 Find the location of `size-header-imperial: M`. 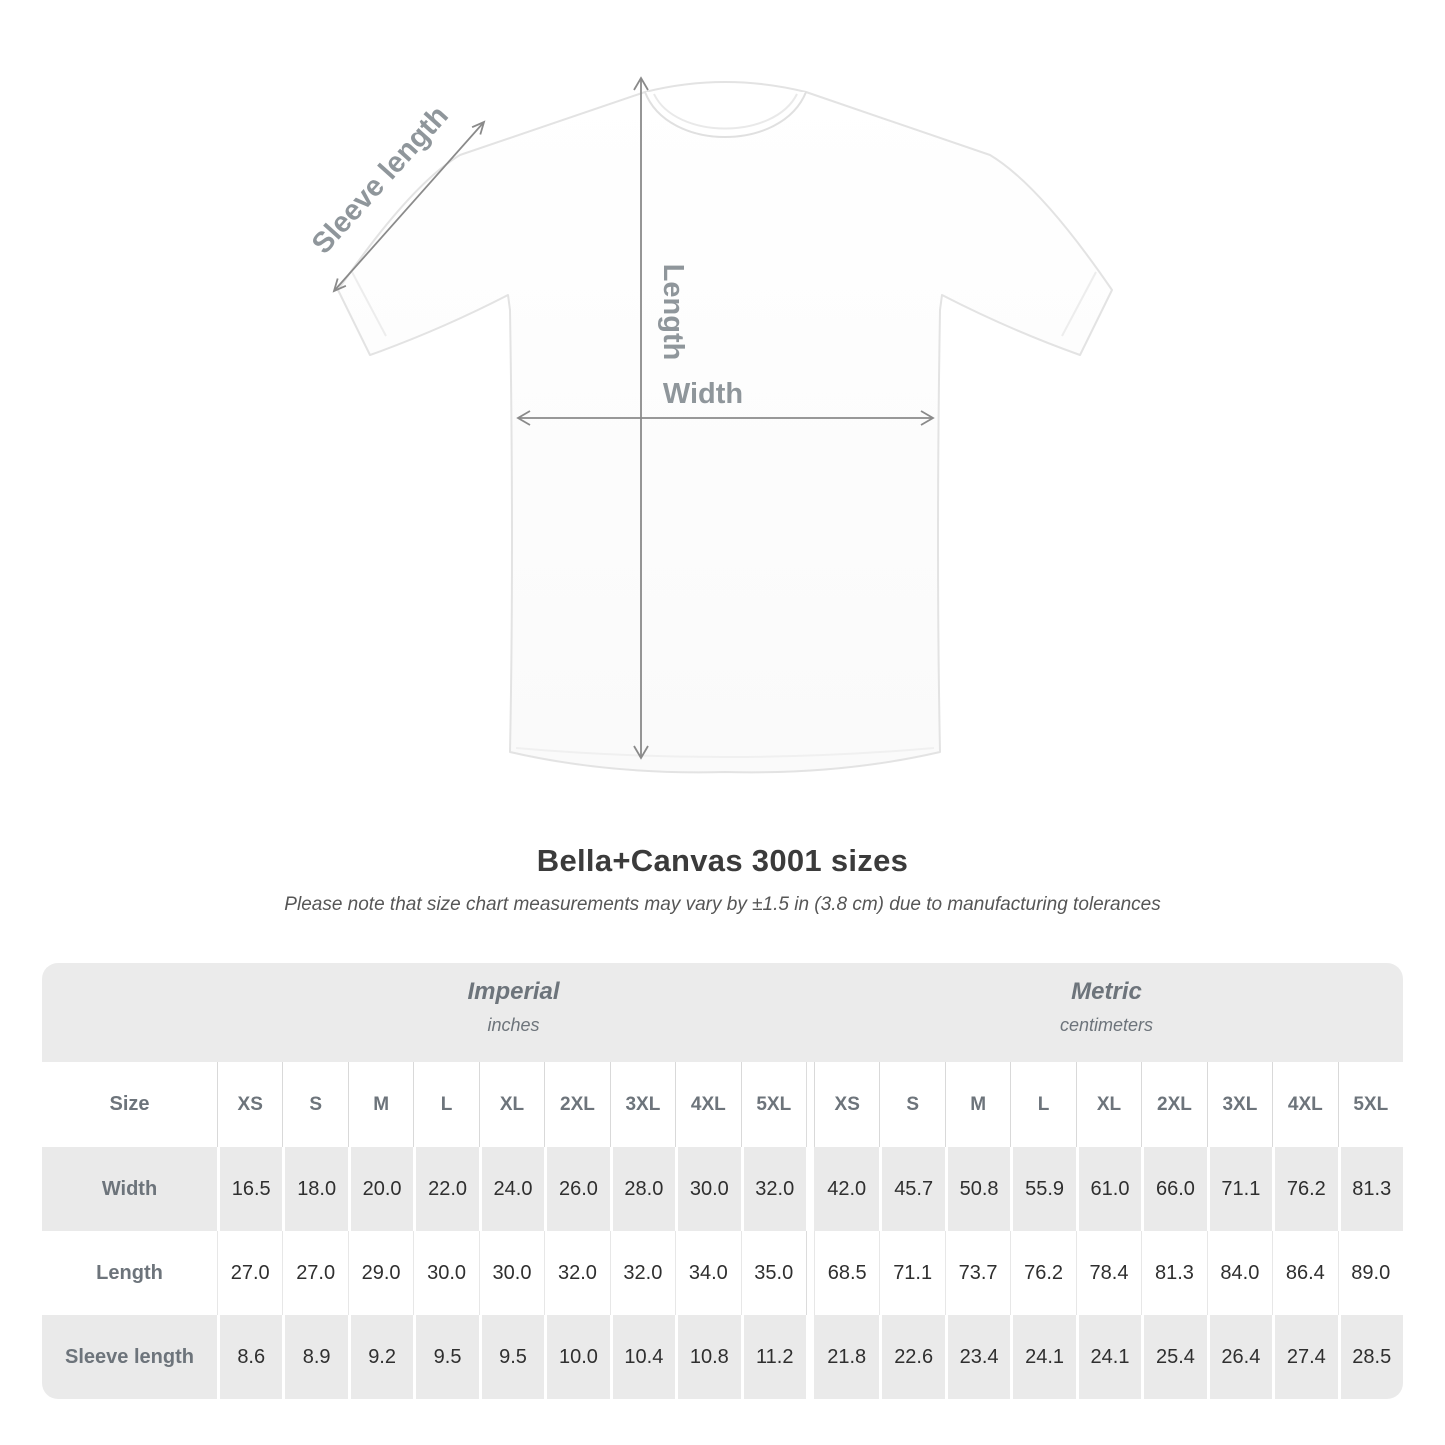

size-header-imperial: M is located at coordinates (380, 1104).